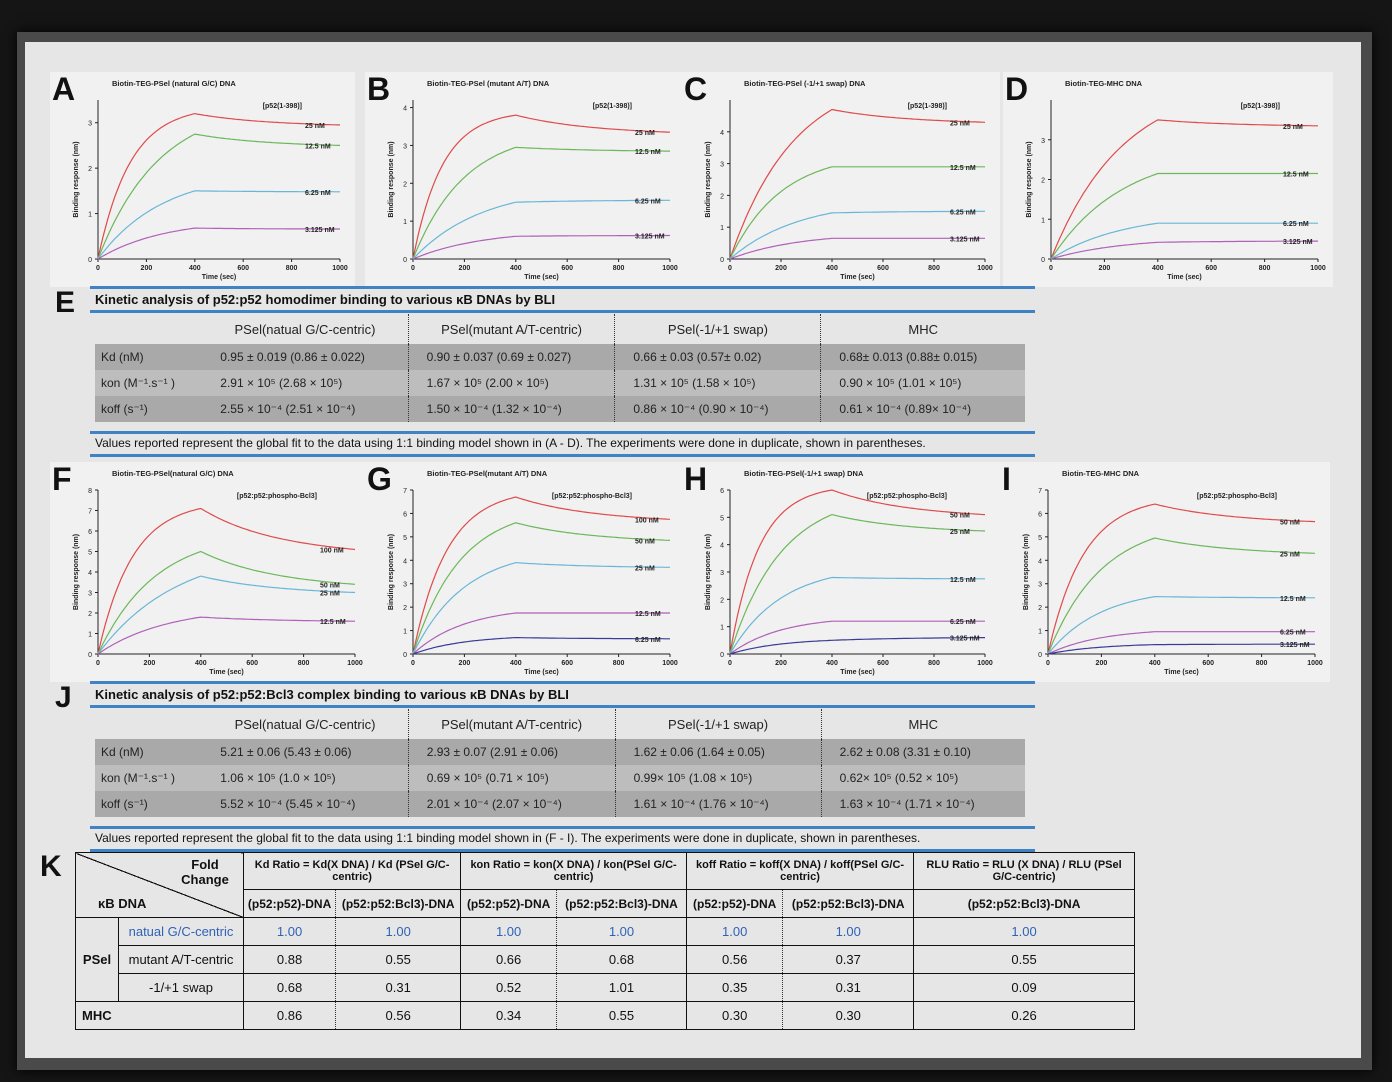 The height and width of the screenshot is (1082, 1392). I want to click on table-cell: 0.95 ± 0.019 (0.86 ± 0.022), so click(305, 357).